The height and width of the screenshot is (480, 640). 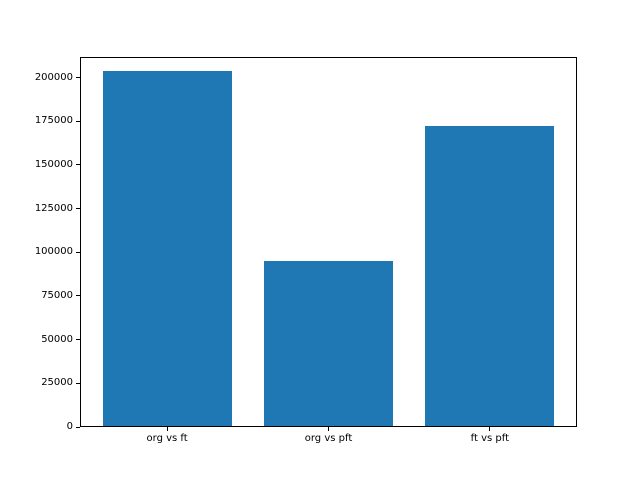 What do you see at coordinates (53, 252) in the screenshot?
I see `y-tick-label: 100000` at bounding box center [53, 252].